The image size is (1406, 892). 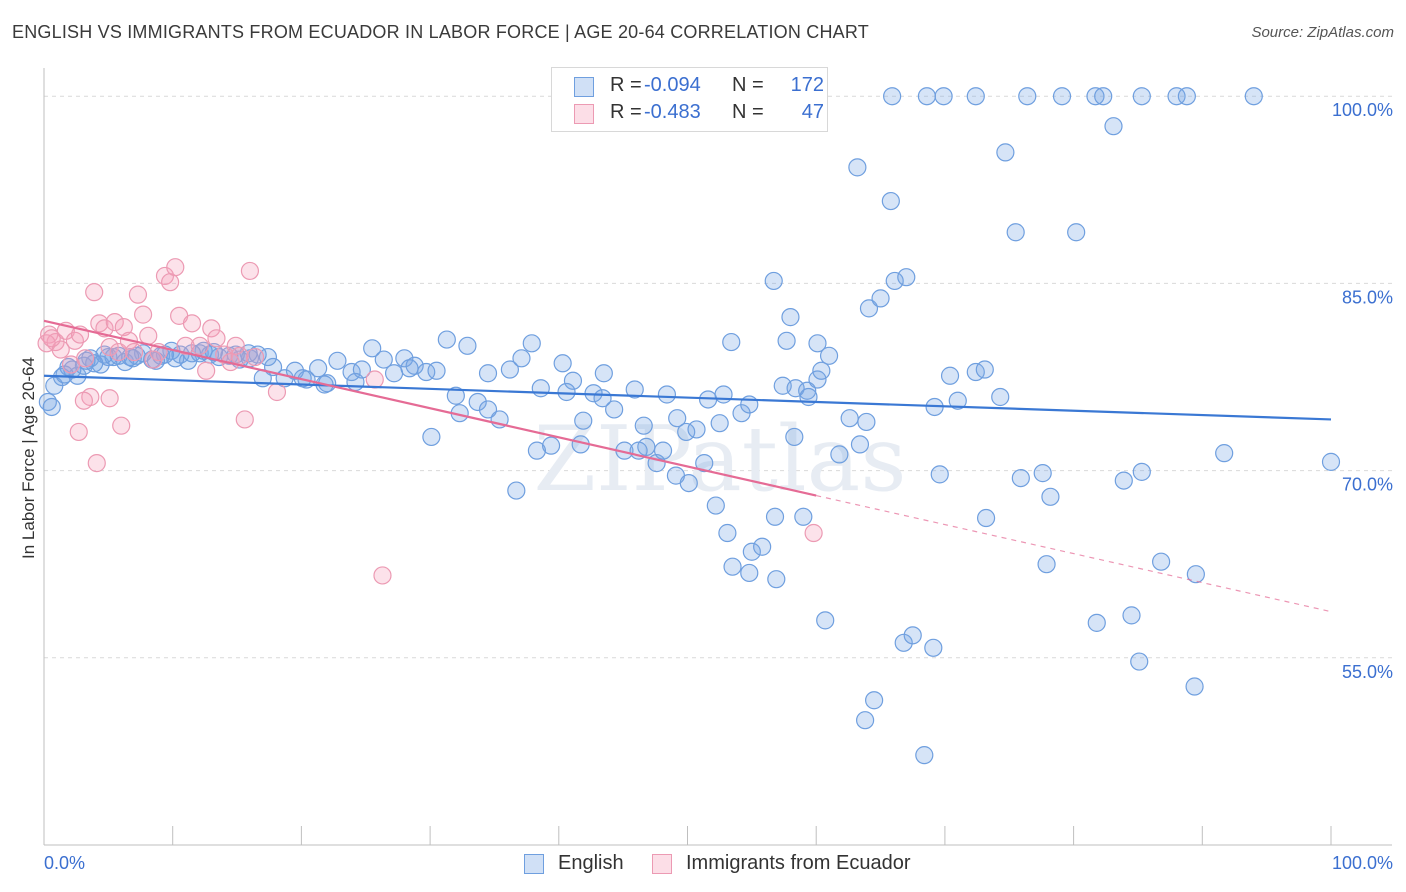 What do you see at coordinates (534, 864) in the screenshot?
I see `bottom-legend-swatch-english` at bounding box center [534, 864].